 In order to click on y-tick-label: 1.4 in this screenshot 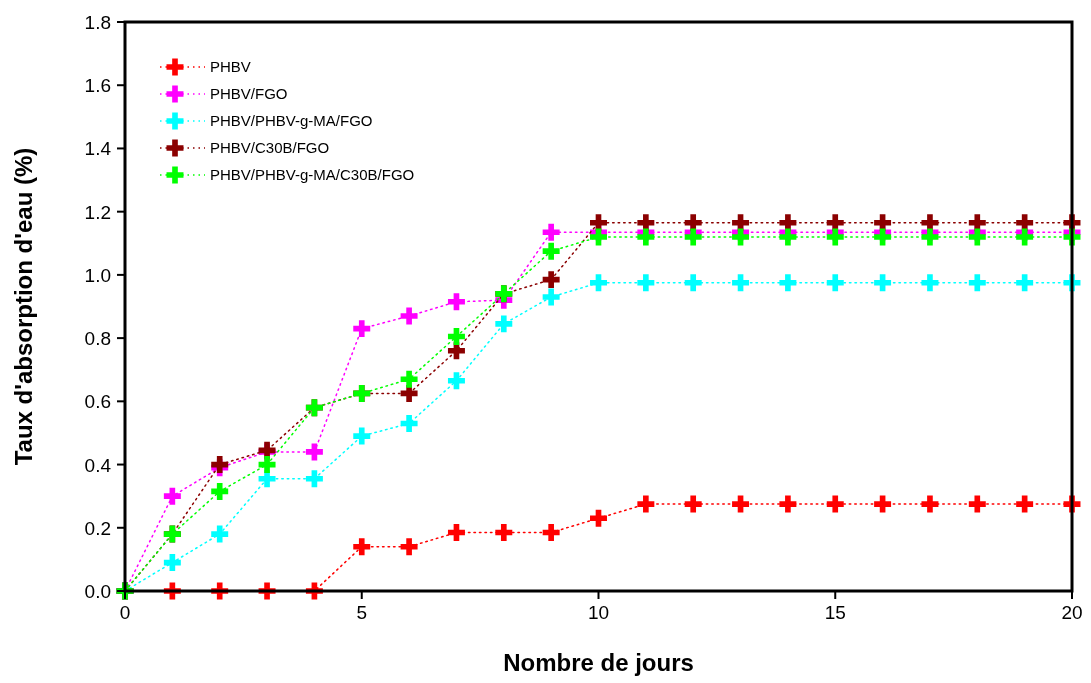, I will do `click(98, 149)`.